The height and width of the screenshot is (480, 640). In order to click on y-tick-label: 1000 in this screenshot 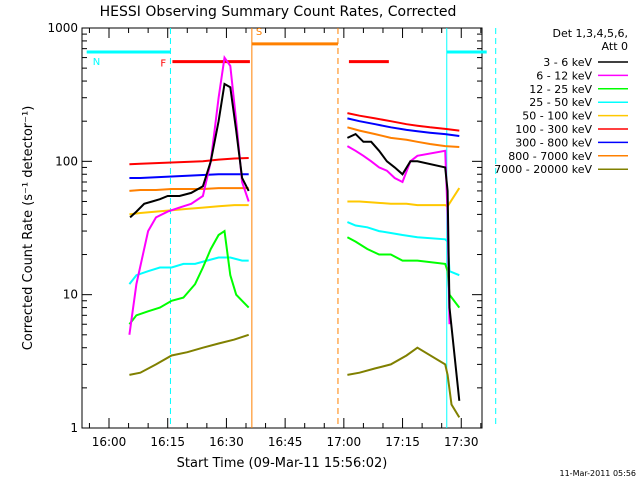, I will do `click(62, 28)`.